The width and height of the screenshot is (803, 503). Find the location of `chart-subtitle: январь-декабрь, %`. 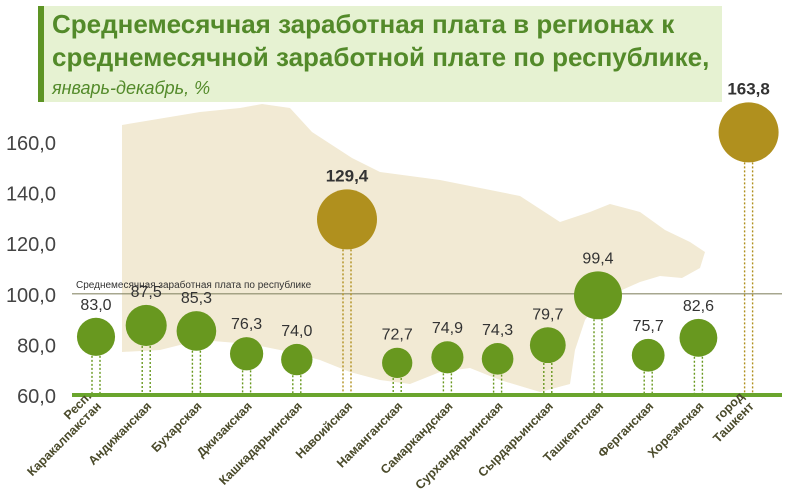

chart-subtitle: январь-декабрь, % is located at coordinates (131, 88).